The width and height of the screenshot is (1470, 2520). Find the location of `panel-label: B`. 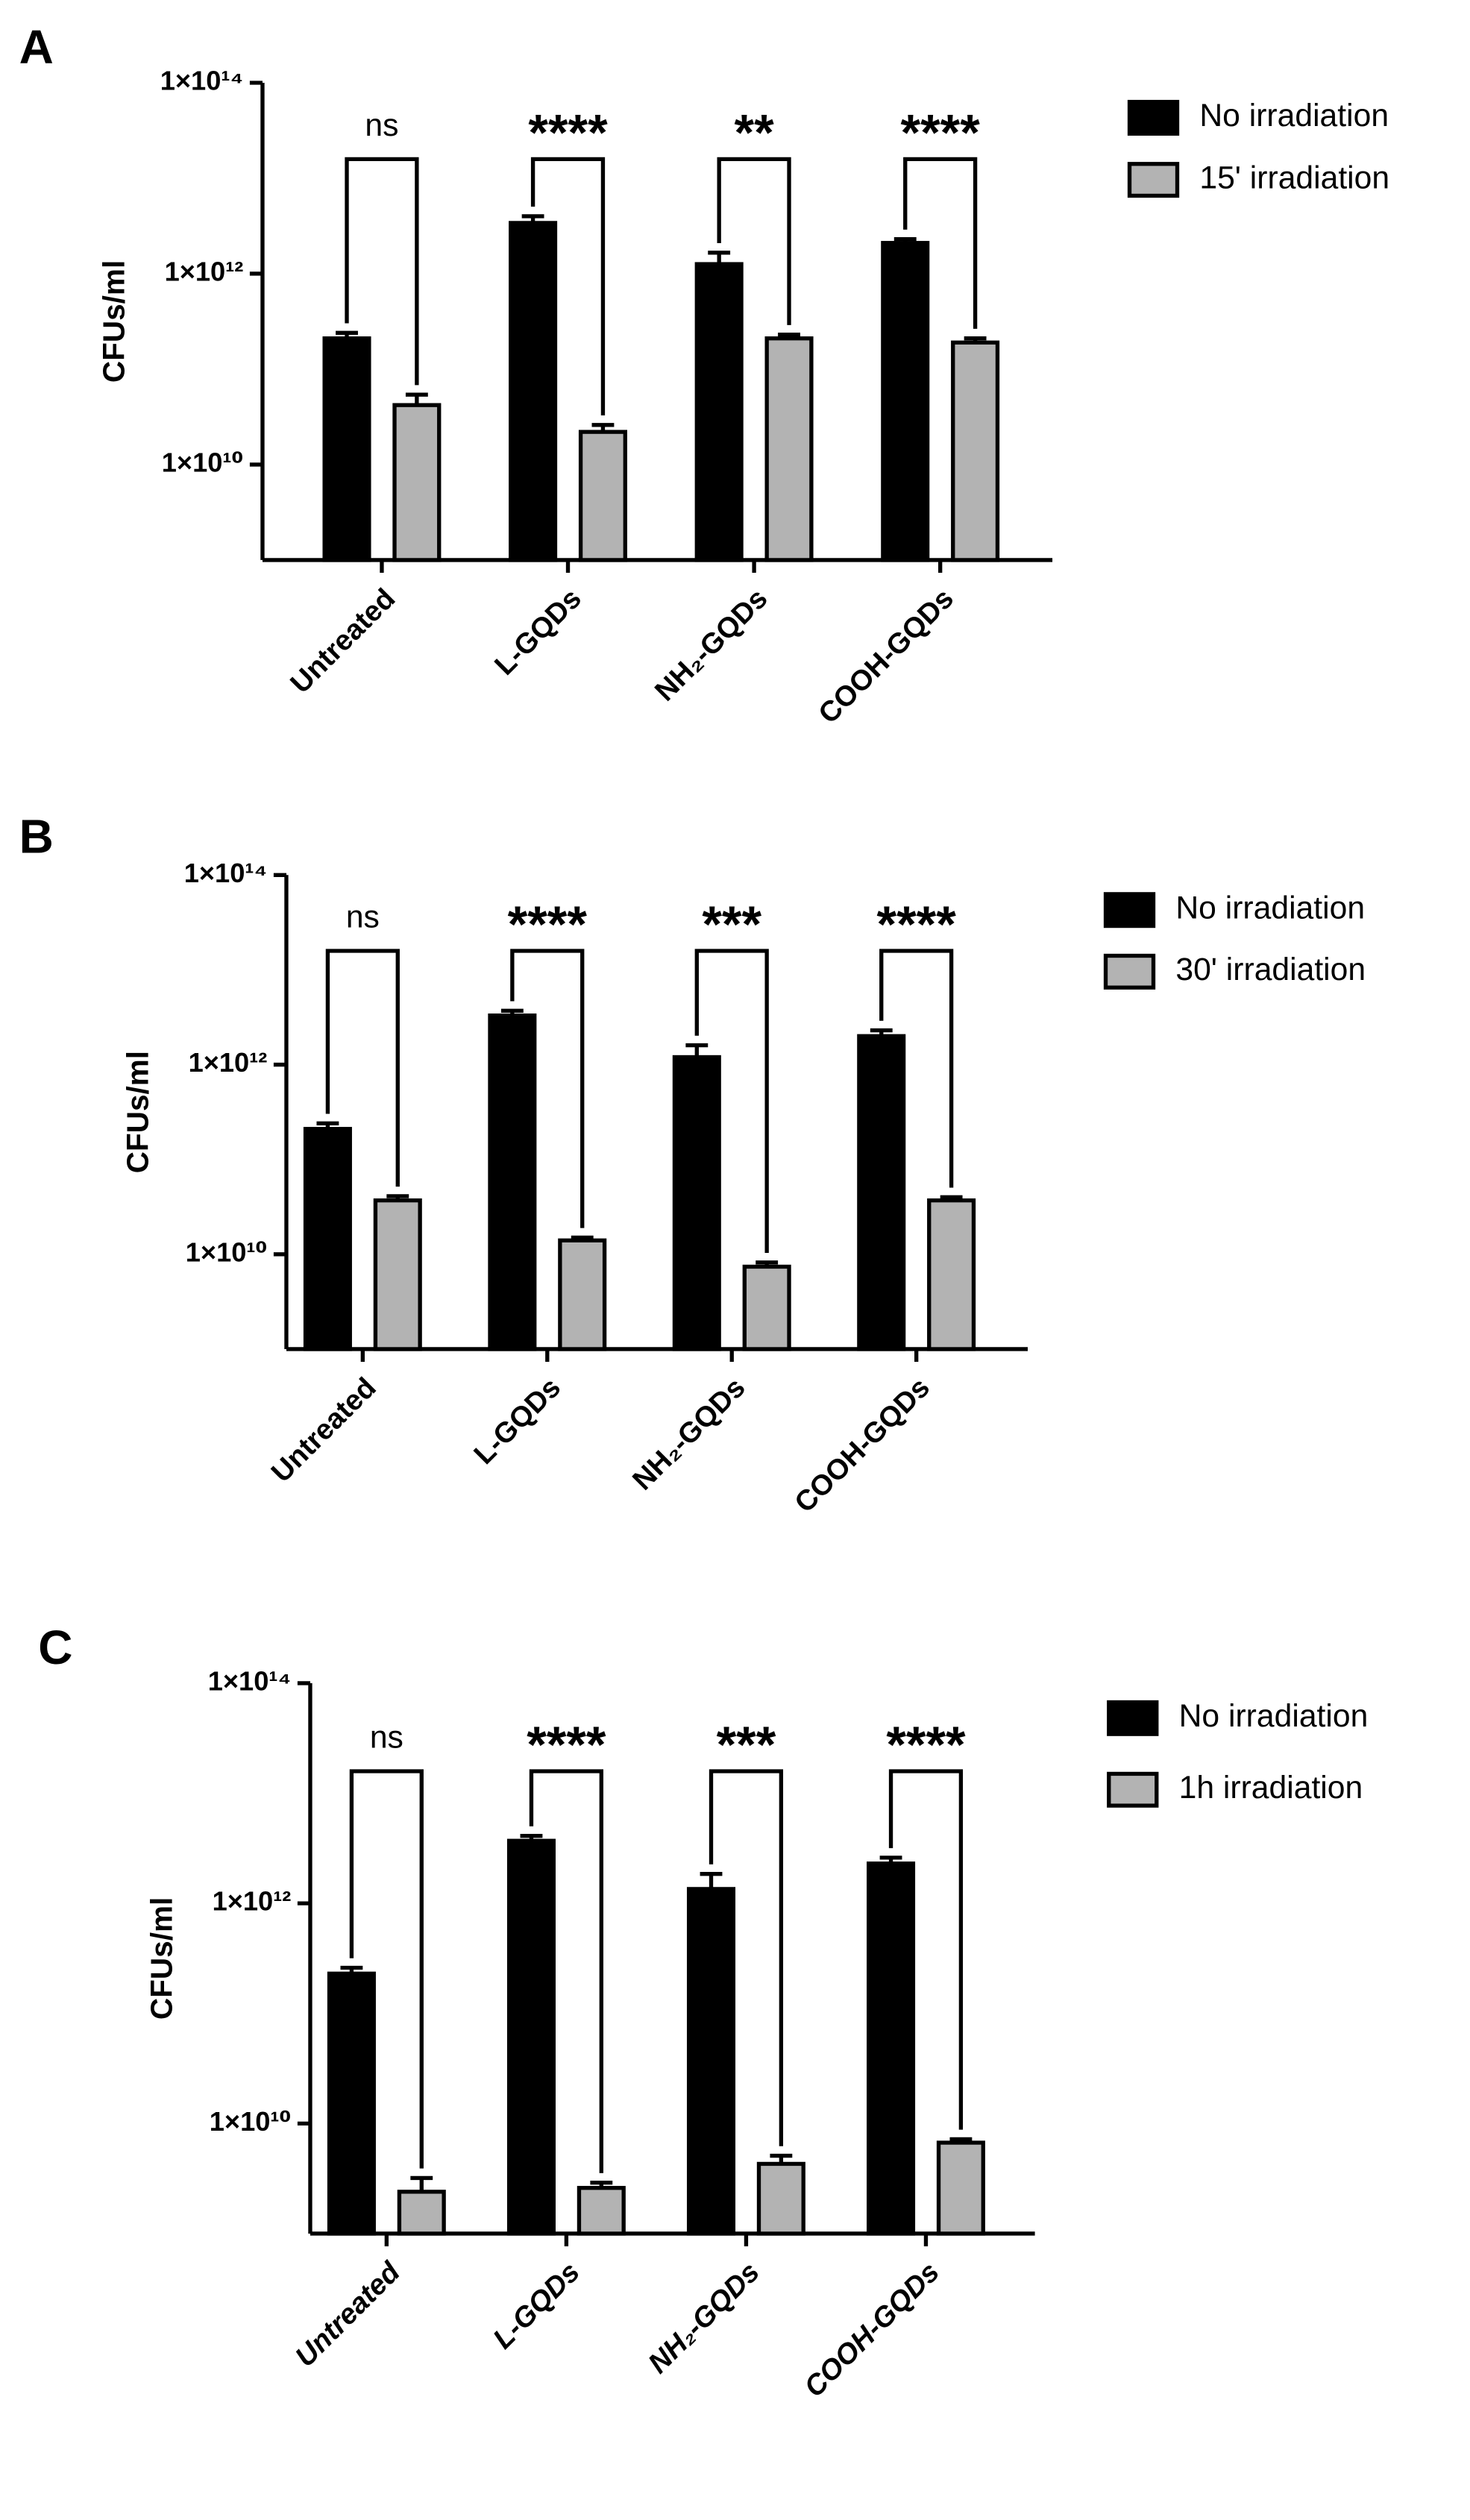

panel-label: B is located at coordinates (36, 836).